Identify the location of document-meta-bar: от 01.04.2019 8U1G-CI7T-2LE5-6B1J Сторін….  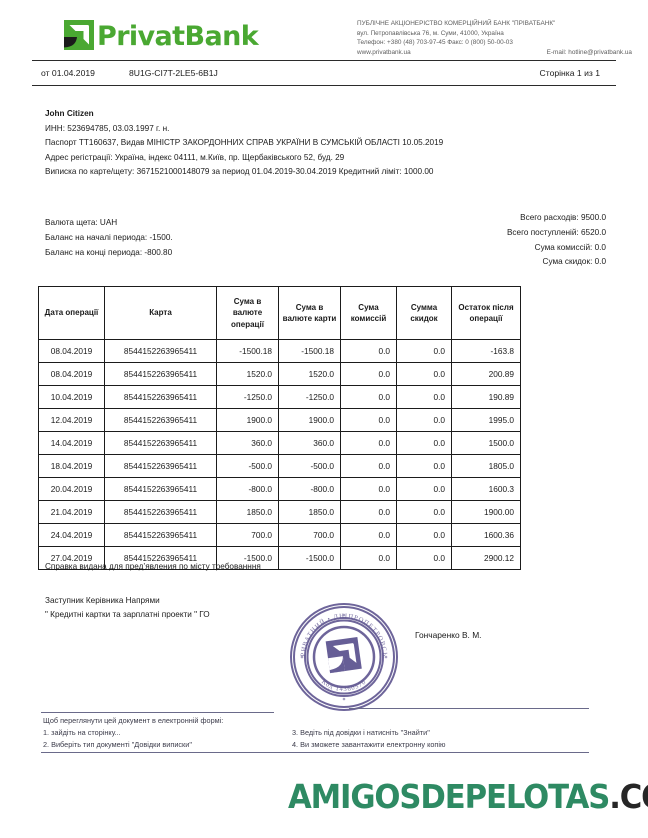
(324, 75).